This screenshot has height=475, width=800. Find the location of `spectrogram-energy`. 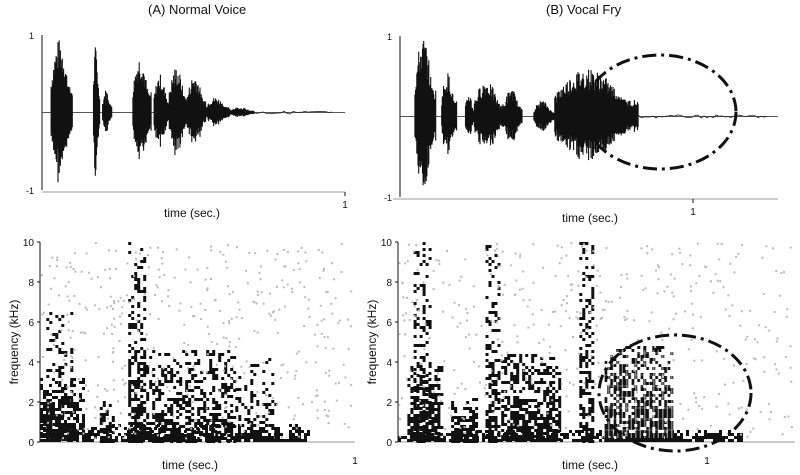

spectrogram-energy is located at coordinates (175, 342).